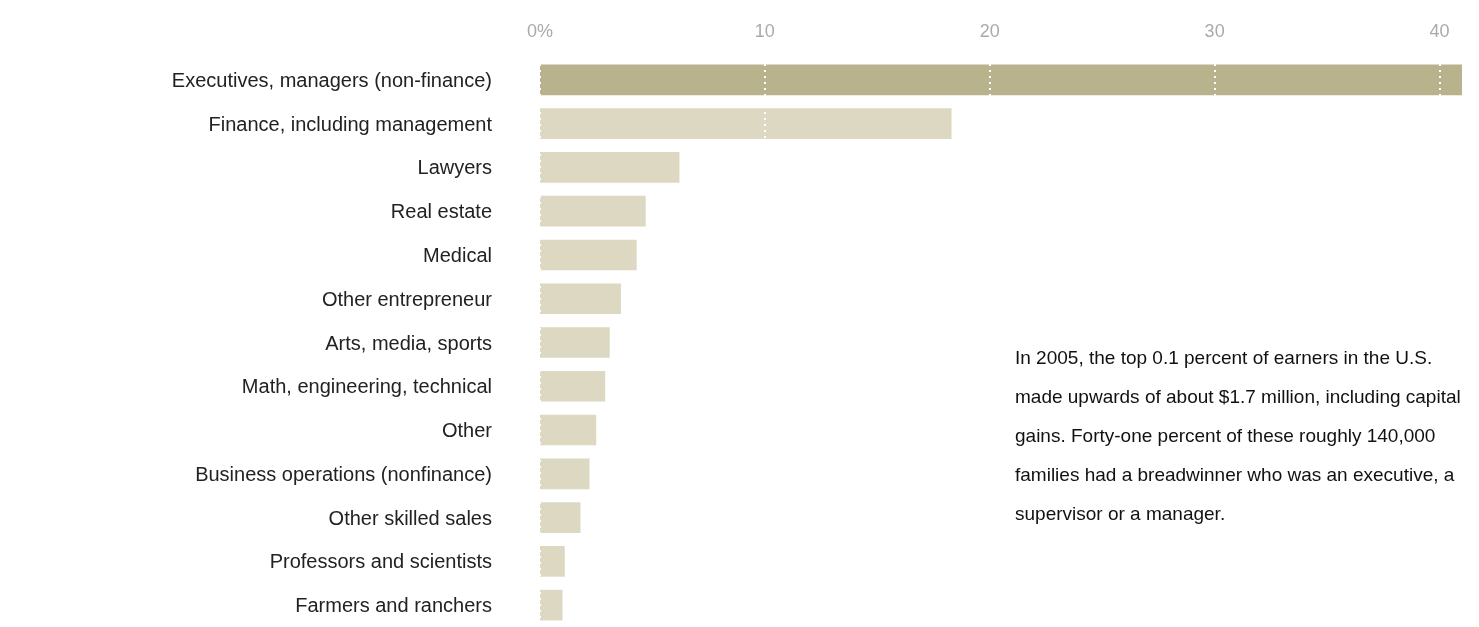 Image resolution: width=1479 pixels, height=627 pixels. What do you see at coordinates (457, 254) in the screenshot?
I see `y-tick-label: Medical` at bounding box center [457, 254].